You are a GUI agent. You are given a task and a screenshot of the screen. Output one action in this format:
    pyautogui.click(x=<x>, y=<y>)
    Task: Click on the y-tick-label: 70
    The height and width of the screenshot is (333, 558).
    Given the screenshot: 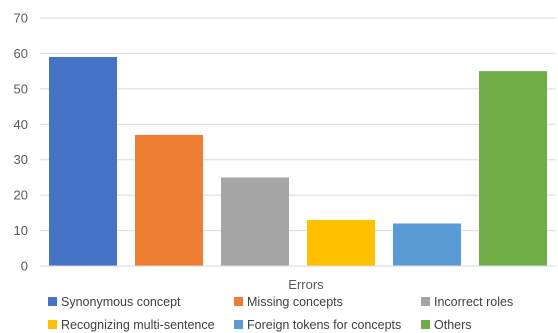 What is the action you would take?
    pyautogui.click(x=21, y=18)
    